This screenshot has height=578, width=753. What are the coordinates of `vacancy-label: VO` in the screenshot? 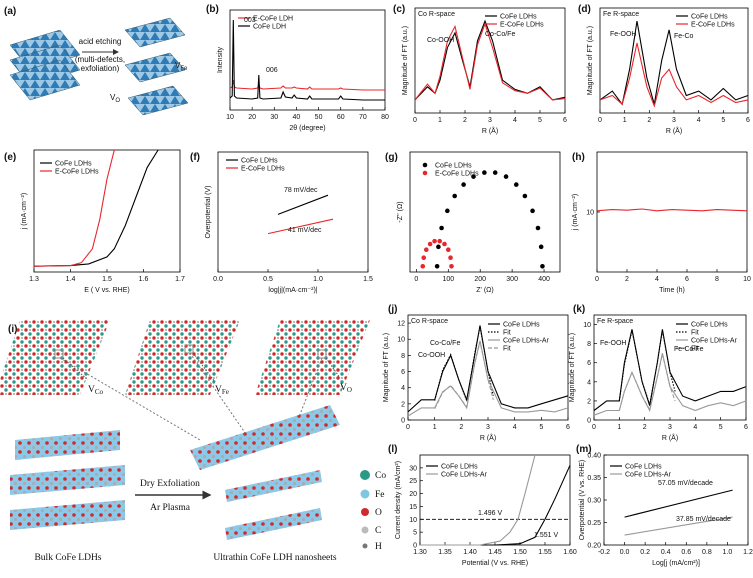 It's located at (346, 388).